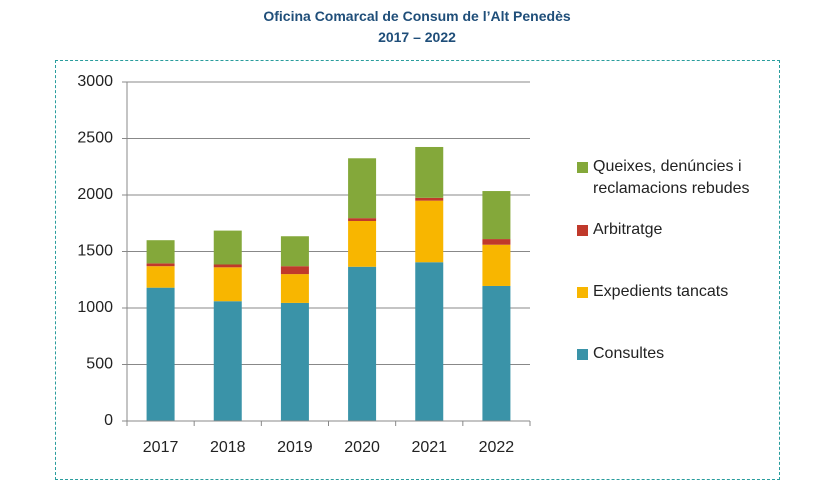 This screenshot has width=835, height=480. I want to click on y-tick-label: 1500, so click(95, 251).